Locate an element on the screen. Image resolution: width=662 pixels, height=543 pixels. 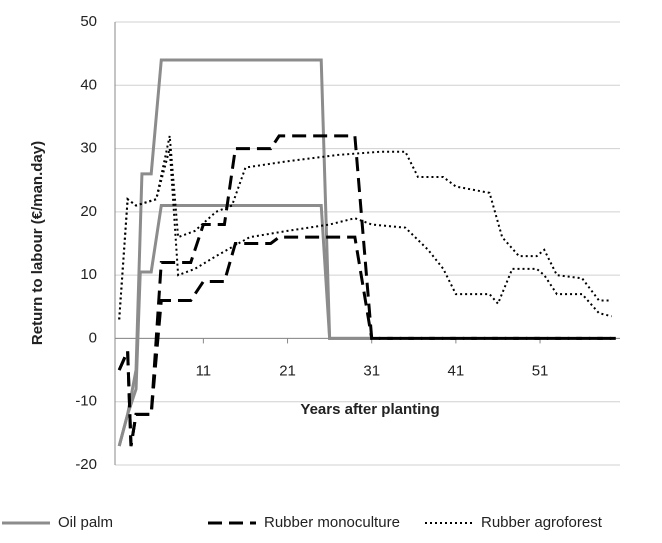
y-tick-label: 30 is located at coordinates (88, 148).